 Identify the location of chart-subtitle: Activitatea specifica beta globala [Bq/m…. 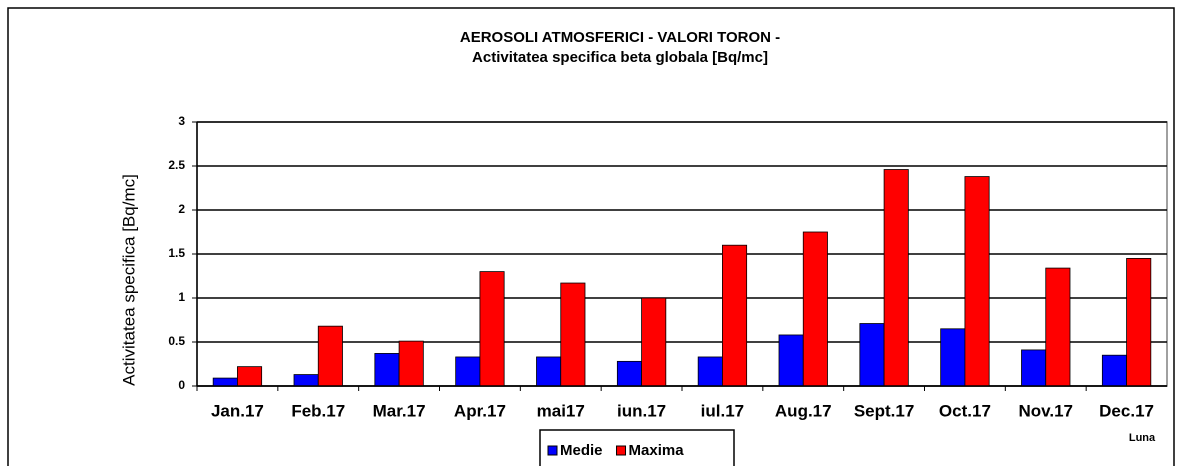
(620, 57).